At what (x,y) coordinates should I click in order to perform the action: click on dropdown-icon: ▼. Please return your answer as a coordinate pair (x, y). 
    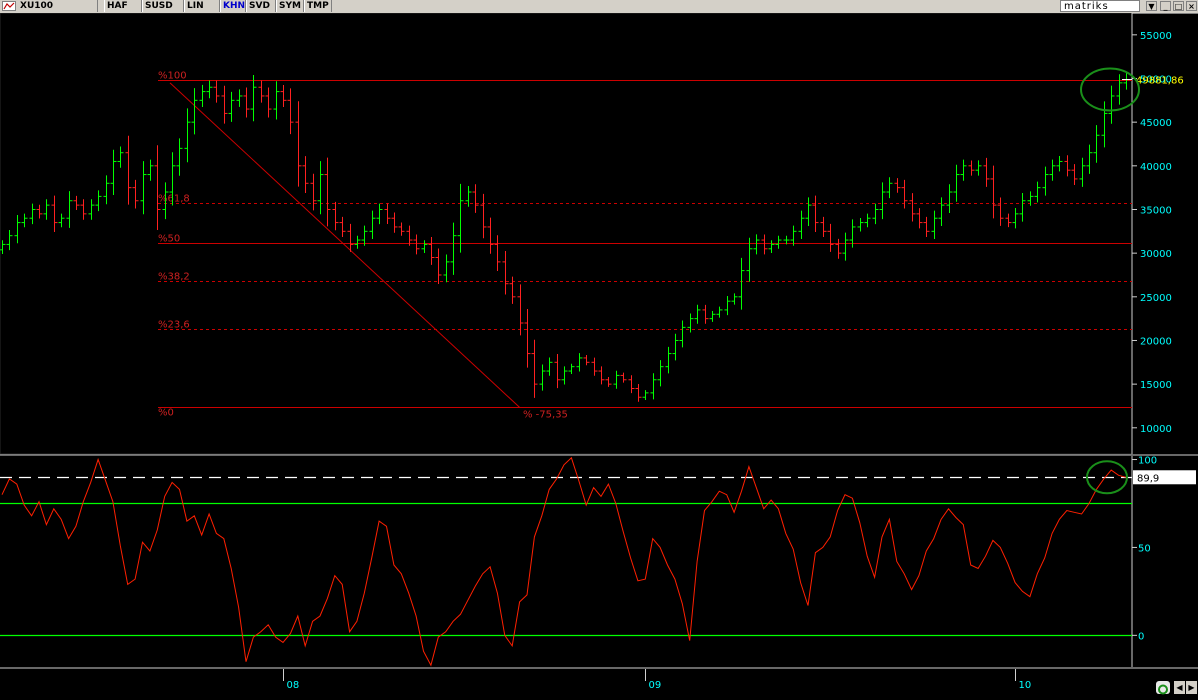
    Looking at the image, I should click on (1151, 6).